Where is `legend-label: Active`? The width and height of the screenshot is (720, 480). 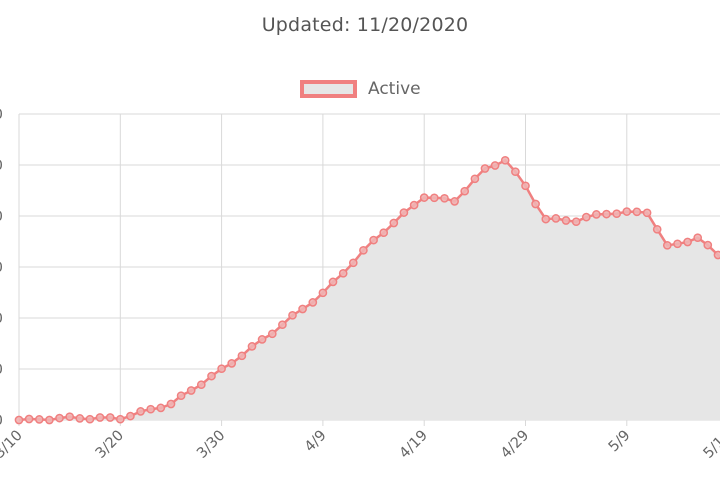 legend-label: Active is located at coordinates (394, 89).